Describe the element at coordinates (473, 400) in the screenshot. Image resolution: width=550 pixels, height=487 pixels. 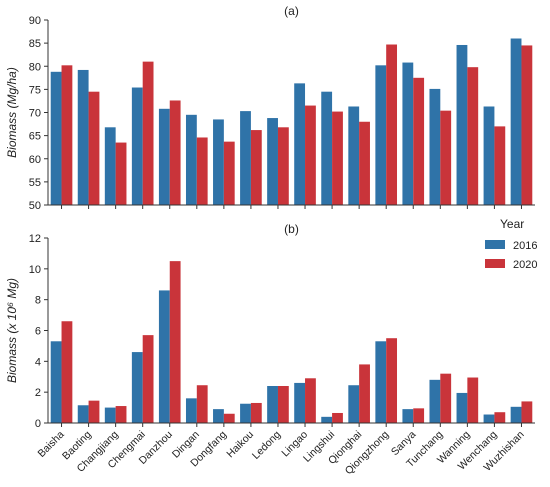
I see `bar-panel-b-2020-wanning` at that location.